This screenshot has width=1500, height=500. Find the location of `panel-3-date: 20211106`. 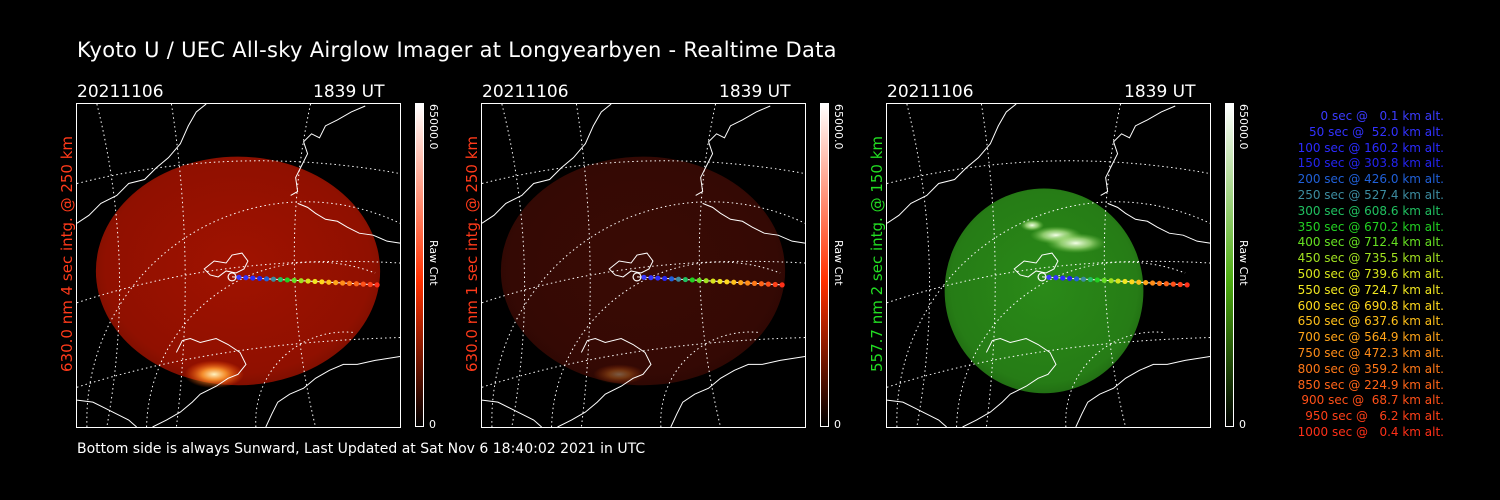

panel-3-date: 20211106 is located at coordinates (930, 92).